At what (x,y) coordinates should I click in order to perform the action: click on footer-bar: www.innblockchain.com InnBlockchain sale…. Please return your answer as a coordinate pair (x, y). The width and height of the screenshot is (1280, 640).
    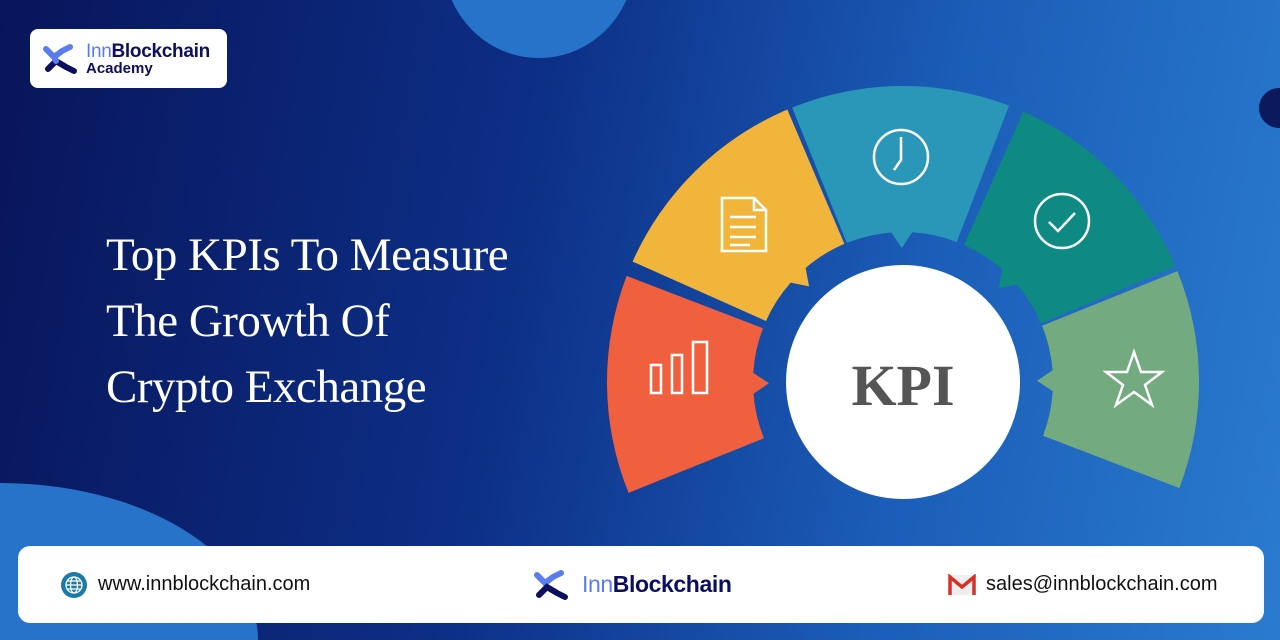
    Looking at the image, I should click on (641, 584).